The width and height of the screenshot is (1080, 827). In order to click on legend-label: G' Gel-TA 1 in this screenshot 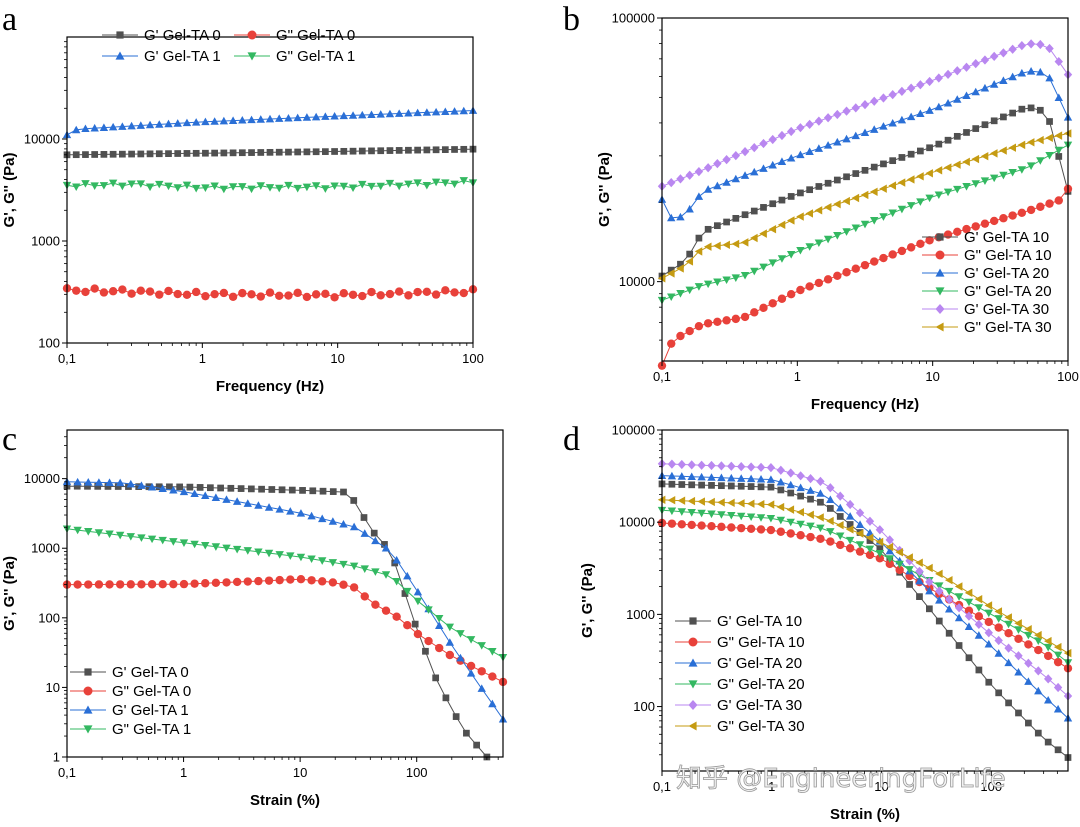, I will do `click(182, 56)`.